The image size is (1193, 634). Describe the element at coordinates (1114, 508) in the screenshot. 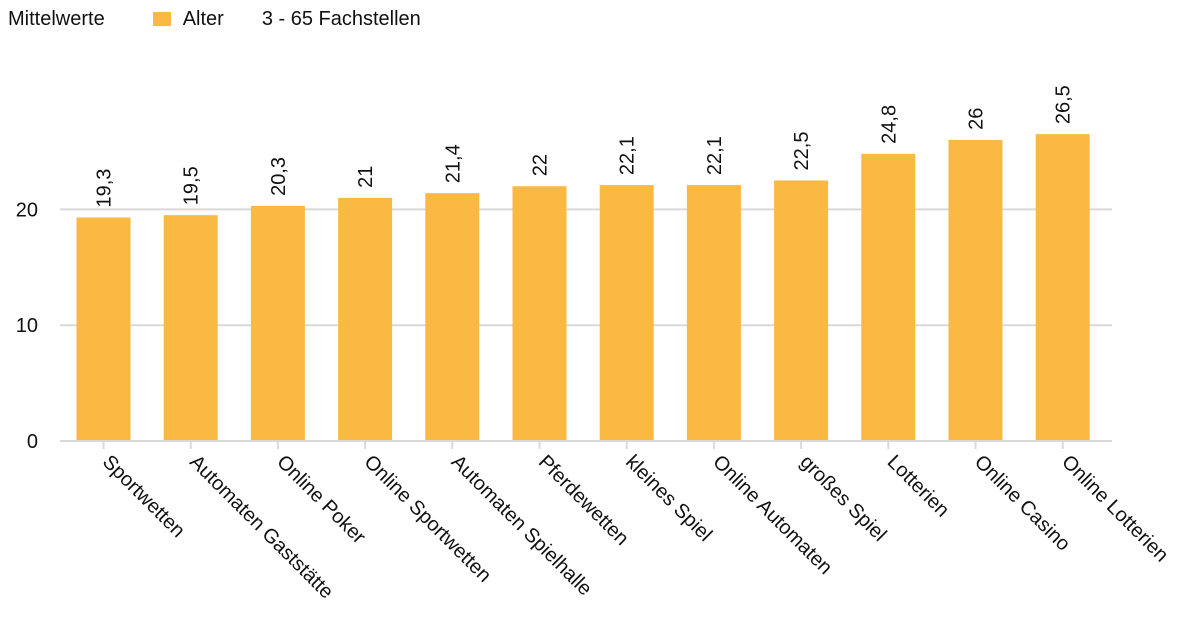

I see `category-label: Online Lotterien` at that location.